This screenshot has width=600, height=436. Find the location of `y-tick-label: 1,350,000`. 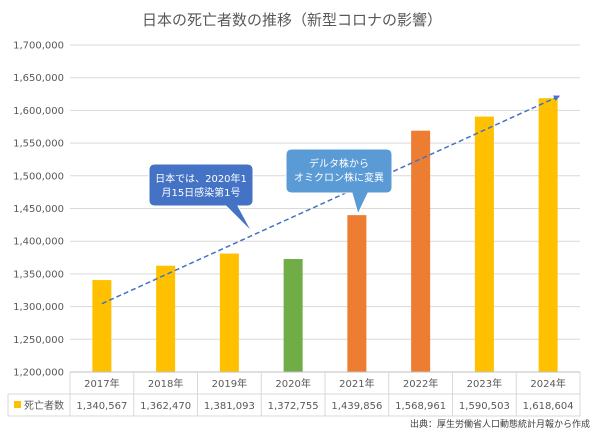

y-tick-label: 1,350,000 is located at coordinates (38, 274).